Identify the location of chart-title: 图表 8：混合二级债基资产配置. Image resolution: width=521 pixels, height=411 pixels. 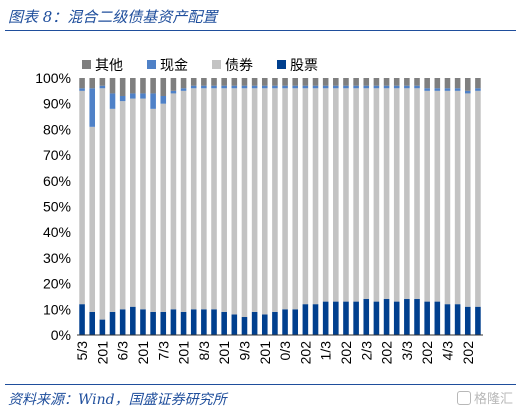
(113, 17).